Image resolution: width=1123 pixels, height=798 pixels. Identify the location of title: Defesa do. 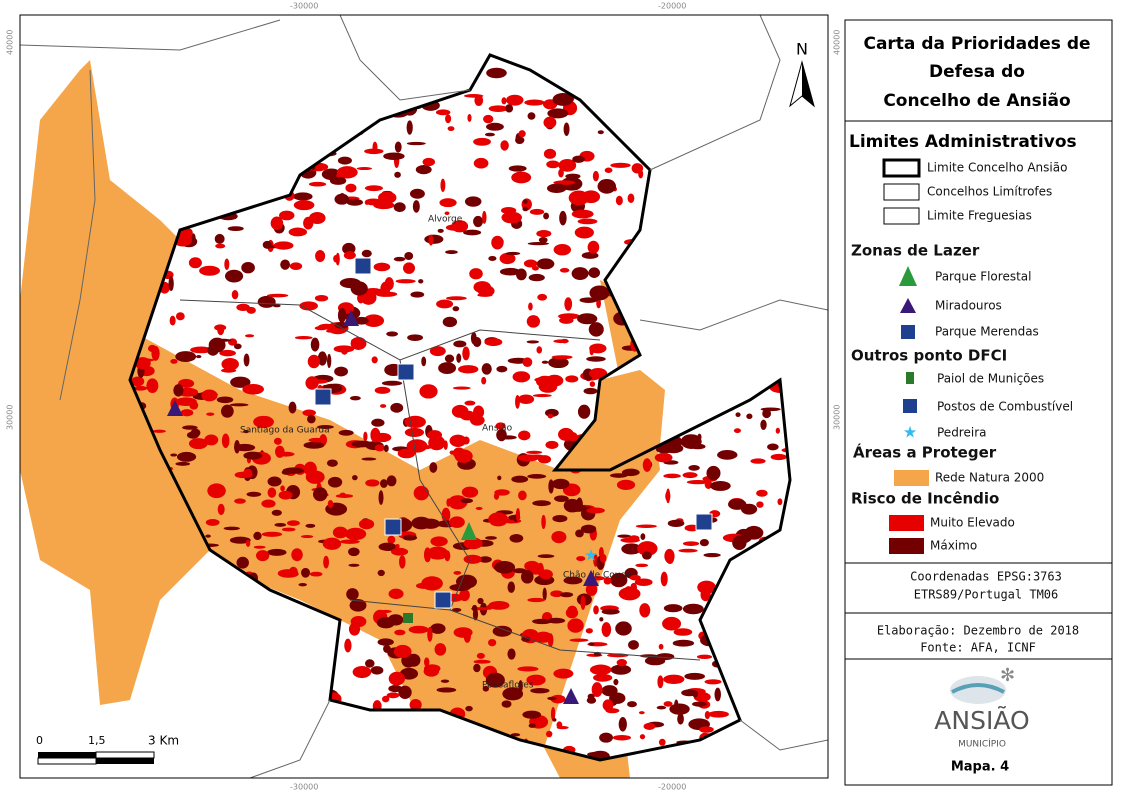
(977, 72).